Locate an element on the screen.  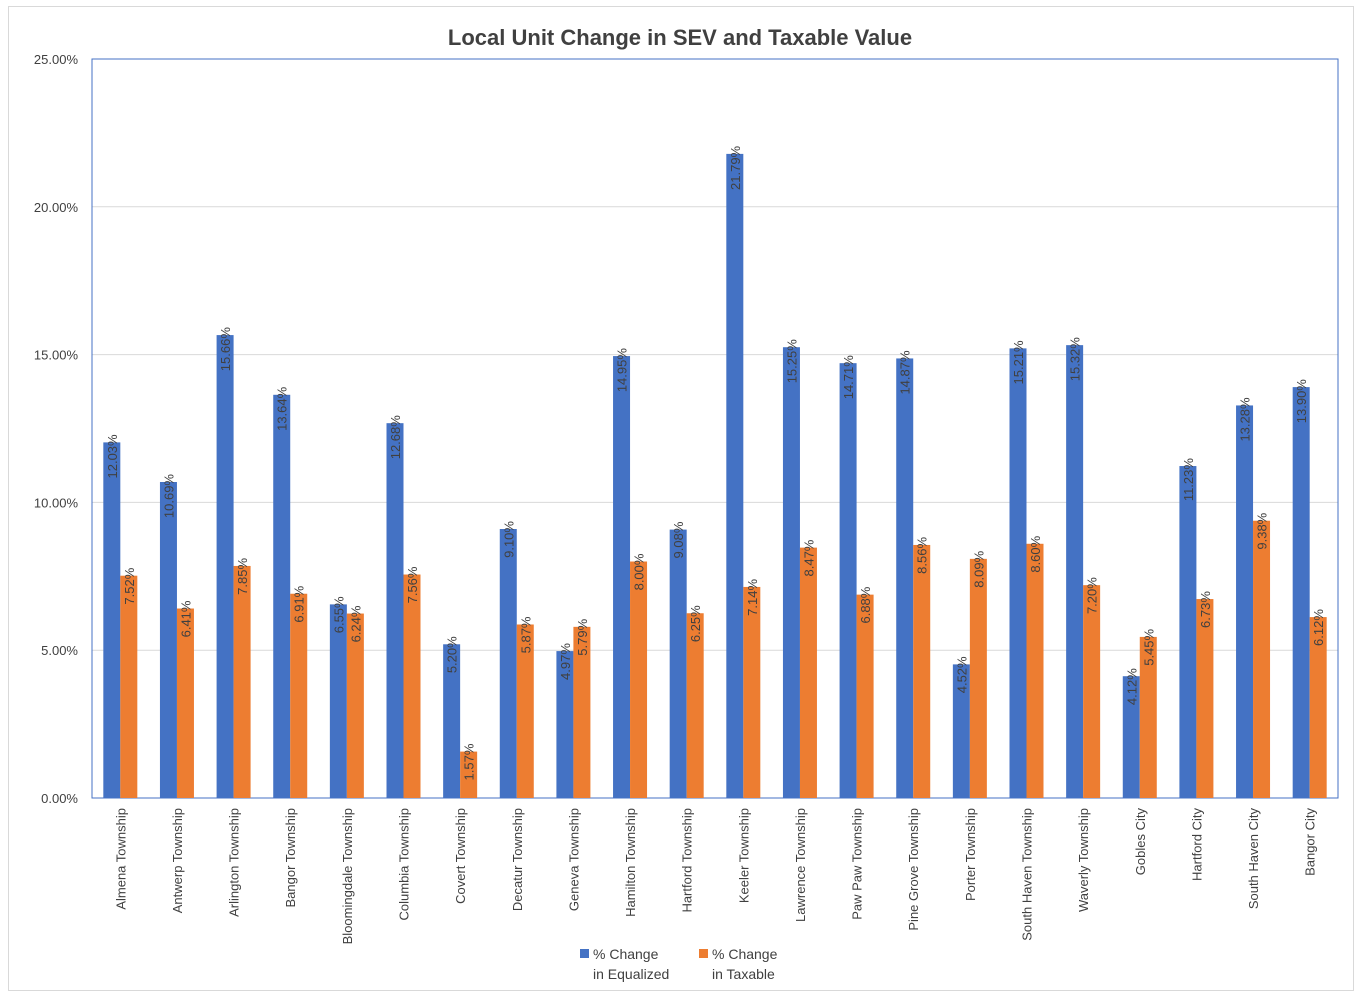
x-tick-label: Hamilton Township is located at coordinates (630, 862).